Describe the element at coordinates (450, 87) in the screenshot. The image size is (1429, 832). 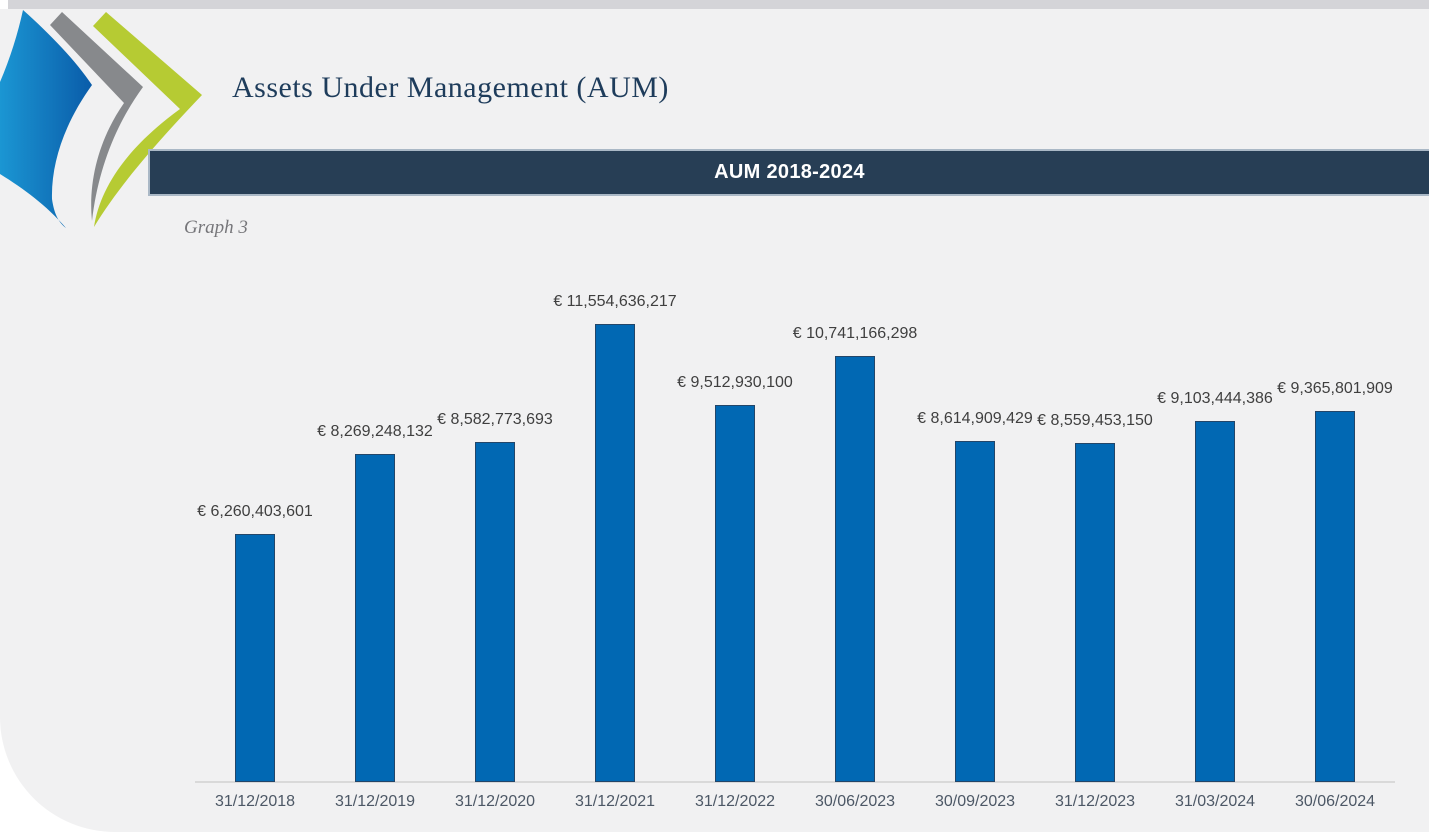
I see `page-title: Assets Under Management (AUM)` at that location.